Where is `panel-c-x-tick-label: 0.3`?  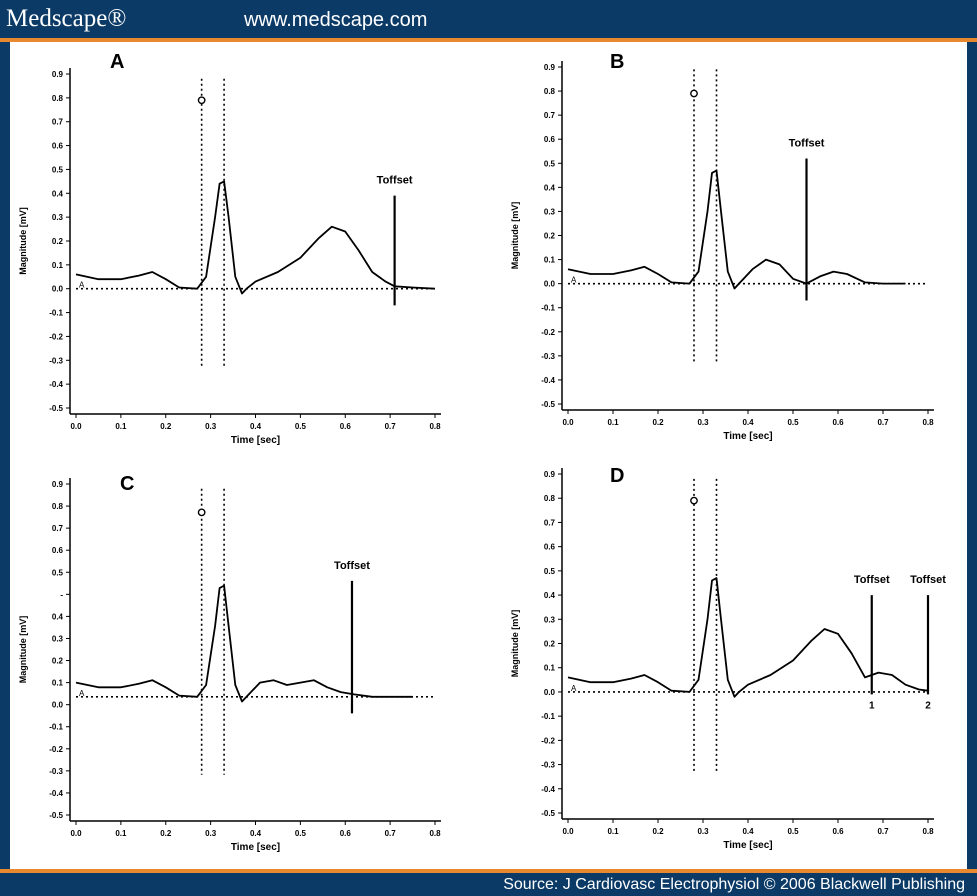
panel-c-x-tick-label: 0.3 is located at coordinates (211, 833).